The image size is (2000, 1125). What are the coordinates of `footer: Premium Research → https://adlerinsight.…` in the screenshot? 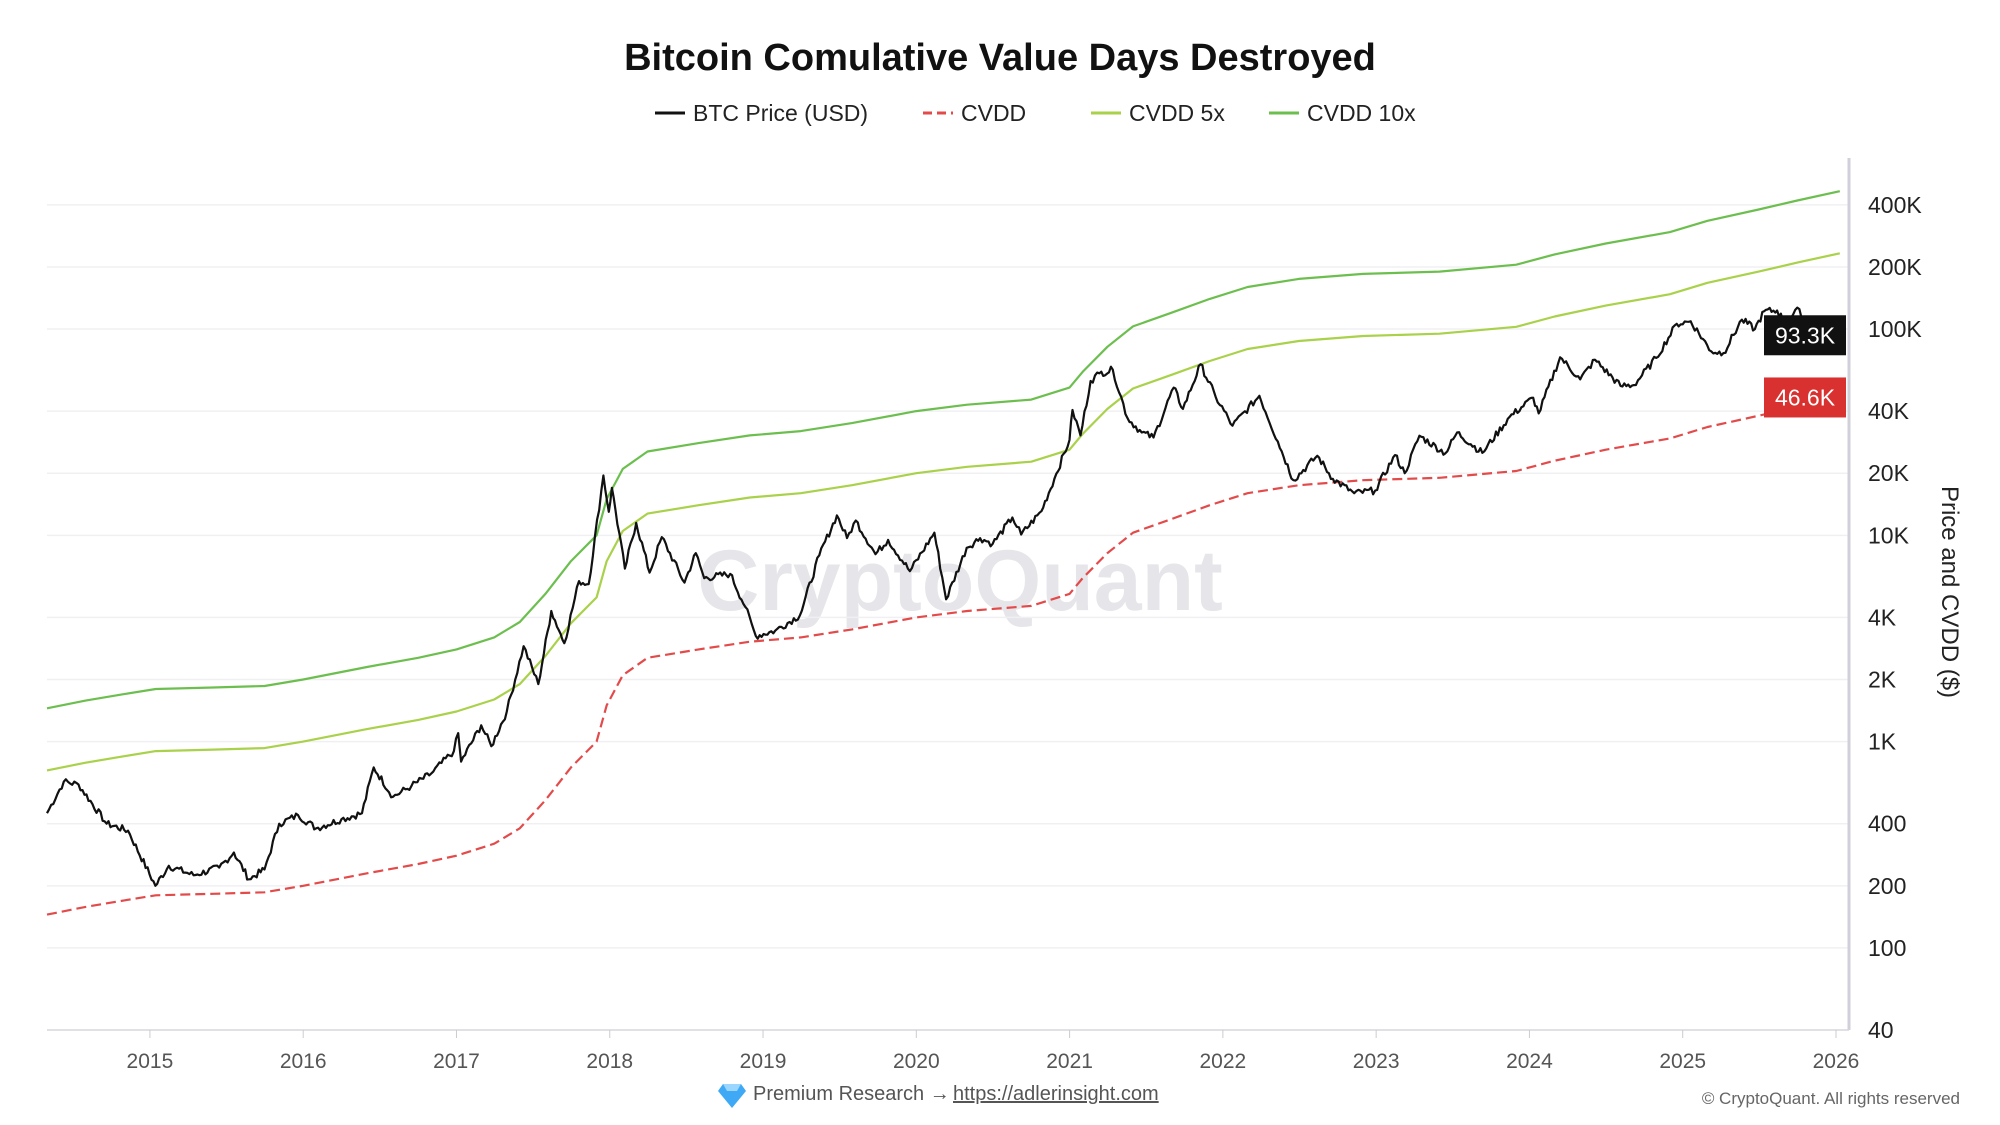 It's located at (1339, 1095).